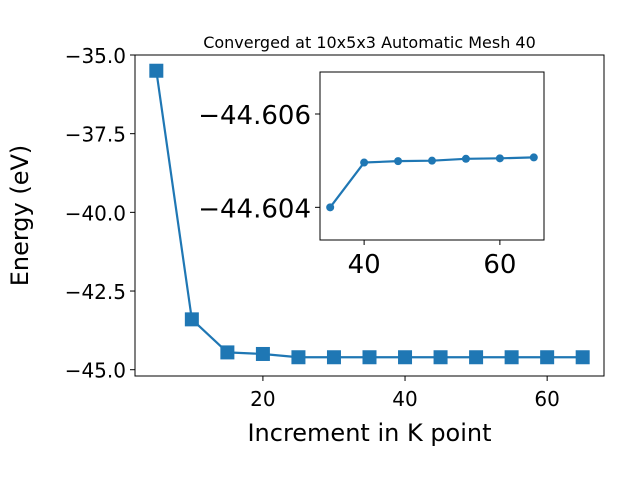 Image resolution: width=640 pixels, height=484 pixels. Describe the element at coordinates (95, 292) in the screenshot. I see `main-y-tick-label: −42.5` at that location.